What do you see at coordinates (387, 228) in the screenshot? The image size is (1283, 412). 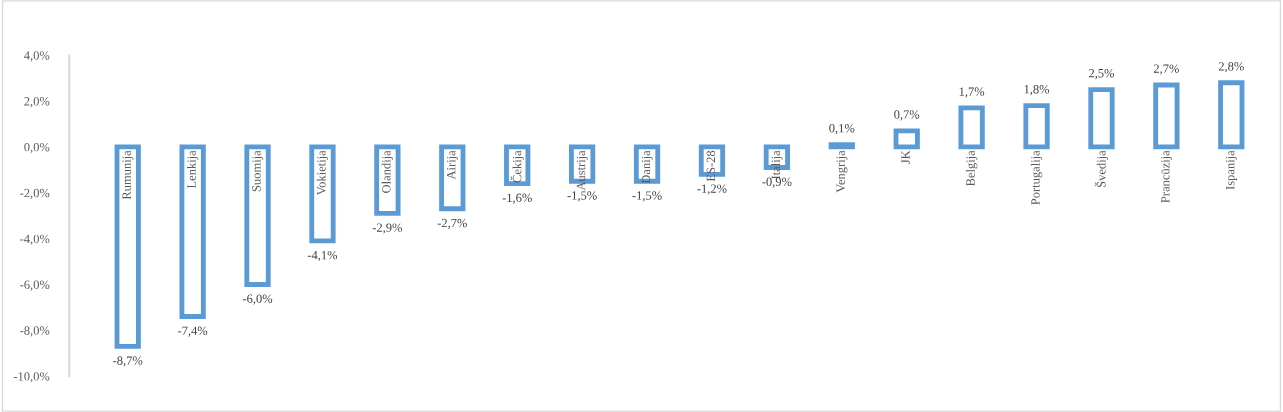 I see `data-label: -2,9%` at bounding box center [387, 228].